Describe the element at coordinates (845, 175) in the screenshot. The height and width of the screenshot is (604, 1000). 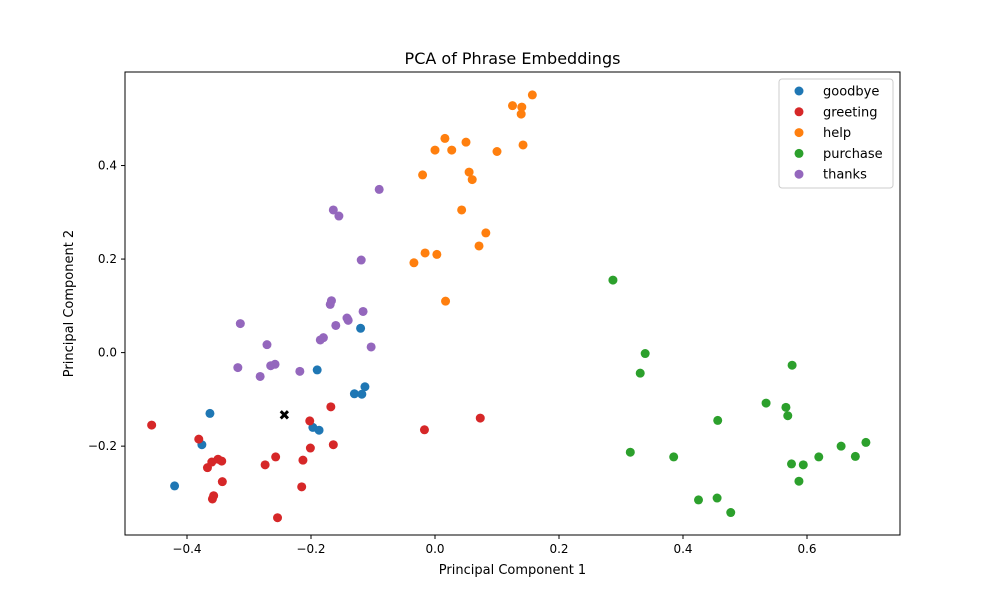
I see `legend-label-thanks: thanks` at that location.